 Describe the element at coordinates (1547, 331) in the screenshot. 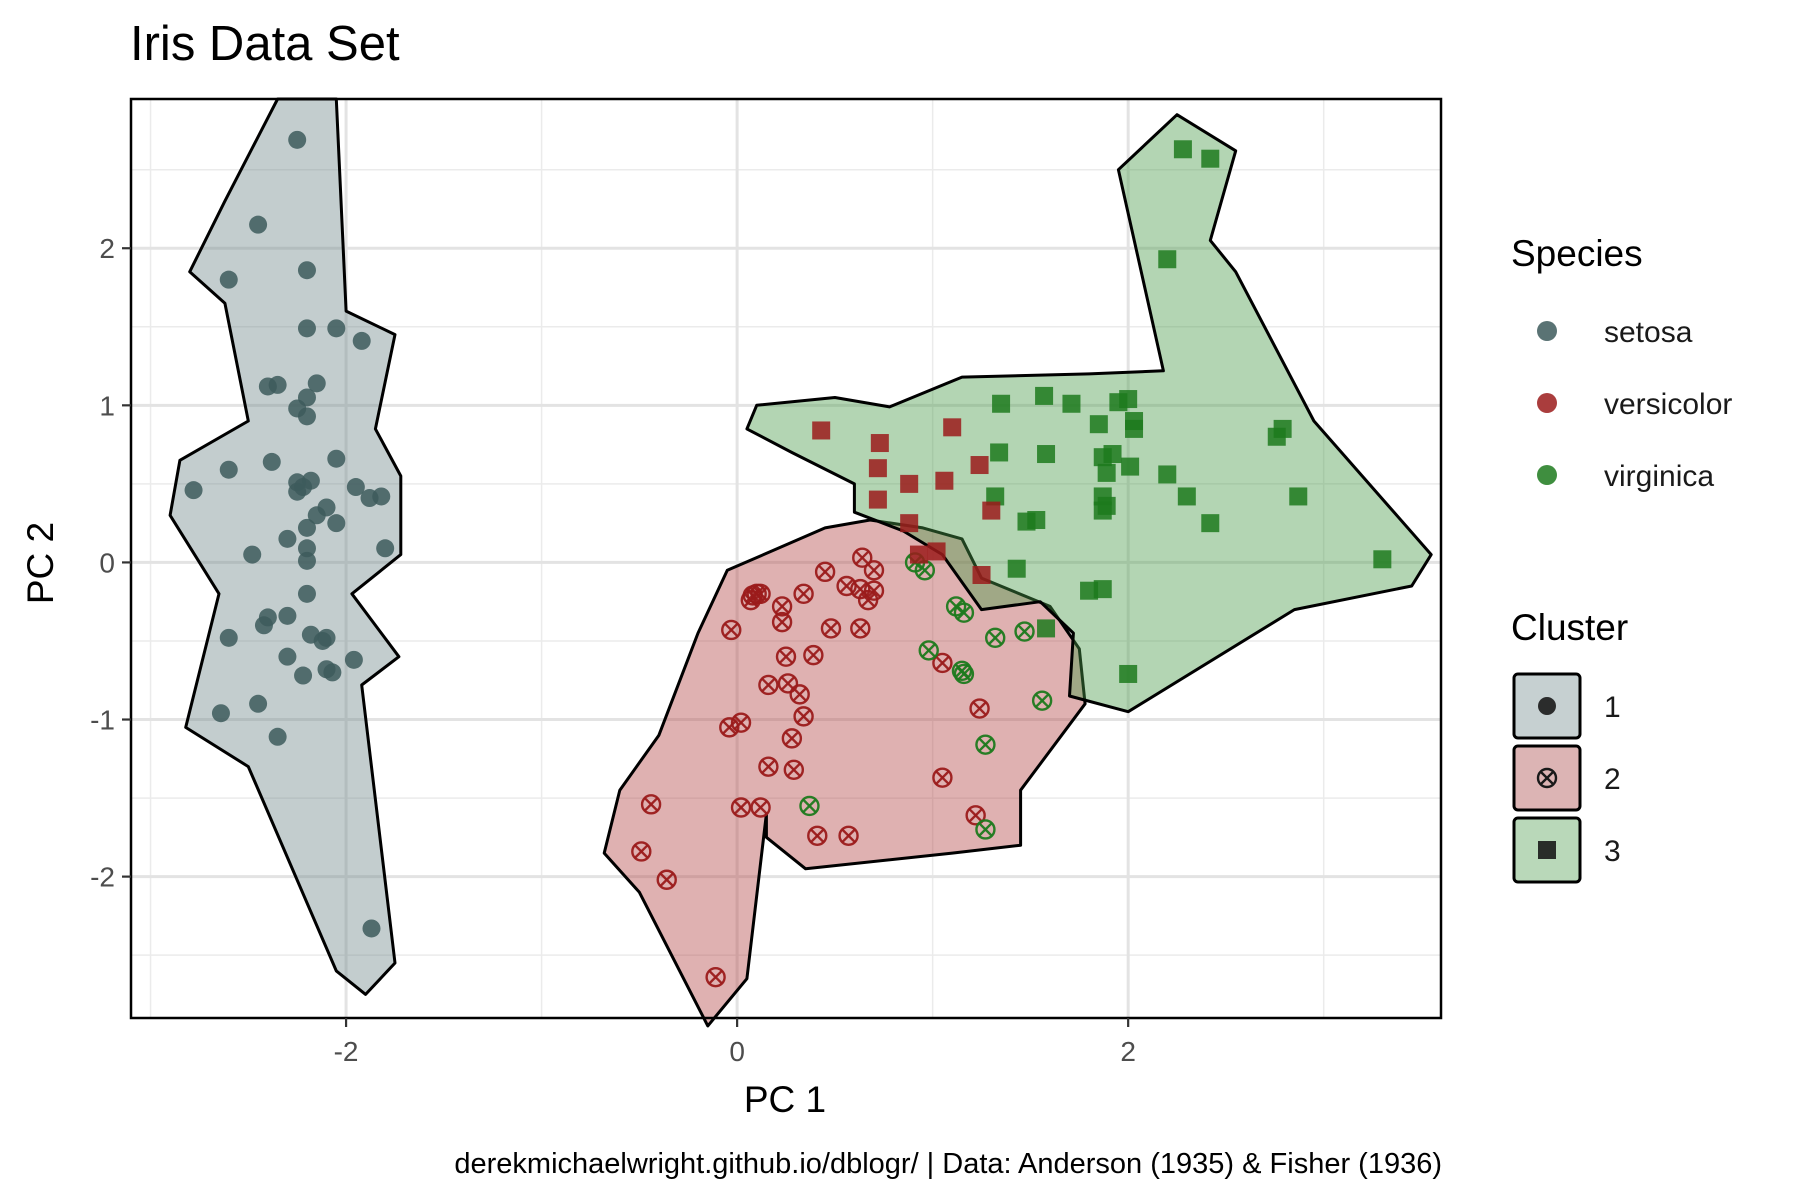

I see `legend-species-key-setosa` at that location.